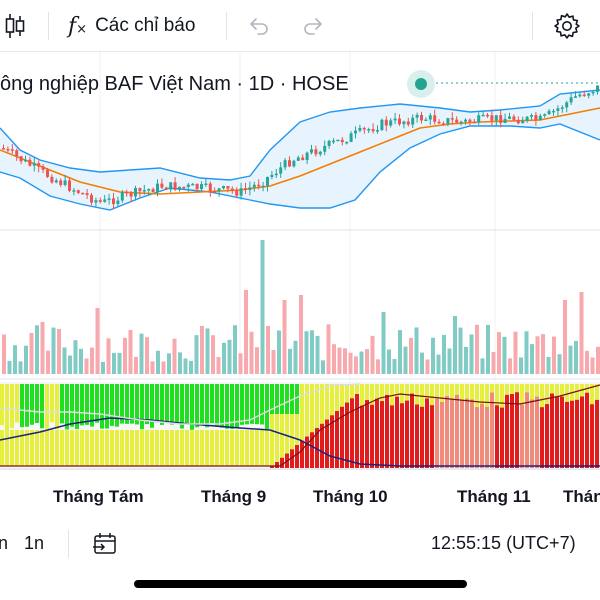 Image resolution: width=600 pixels, height=600 pixels. What do you see at coordinates (15, 26) in the screenshot?
I see `candles-icon` at bounding box center [15, 26].